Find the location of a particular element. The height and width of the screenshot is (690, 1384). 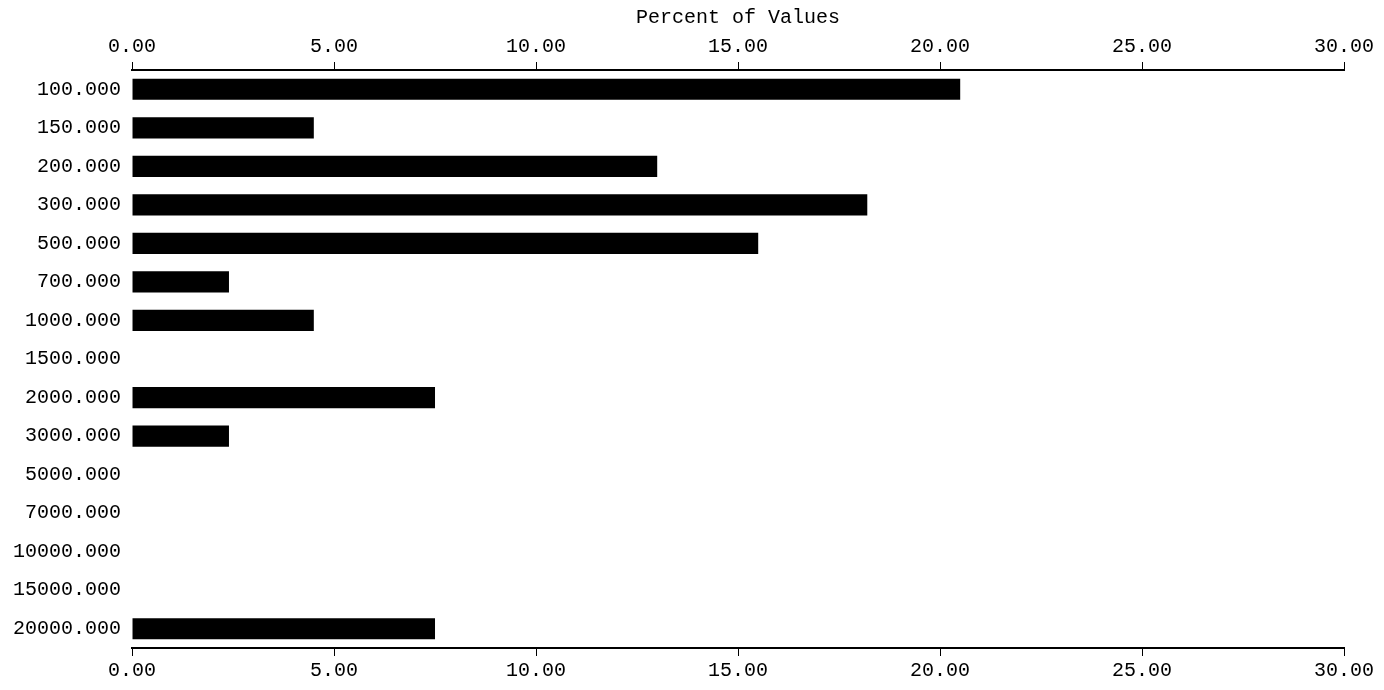

x2-axis-title: Percent of Values is located at coordinates (738, 18).